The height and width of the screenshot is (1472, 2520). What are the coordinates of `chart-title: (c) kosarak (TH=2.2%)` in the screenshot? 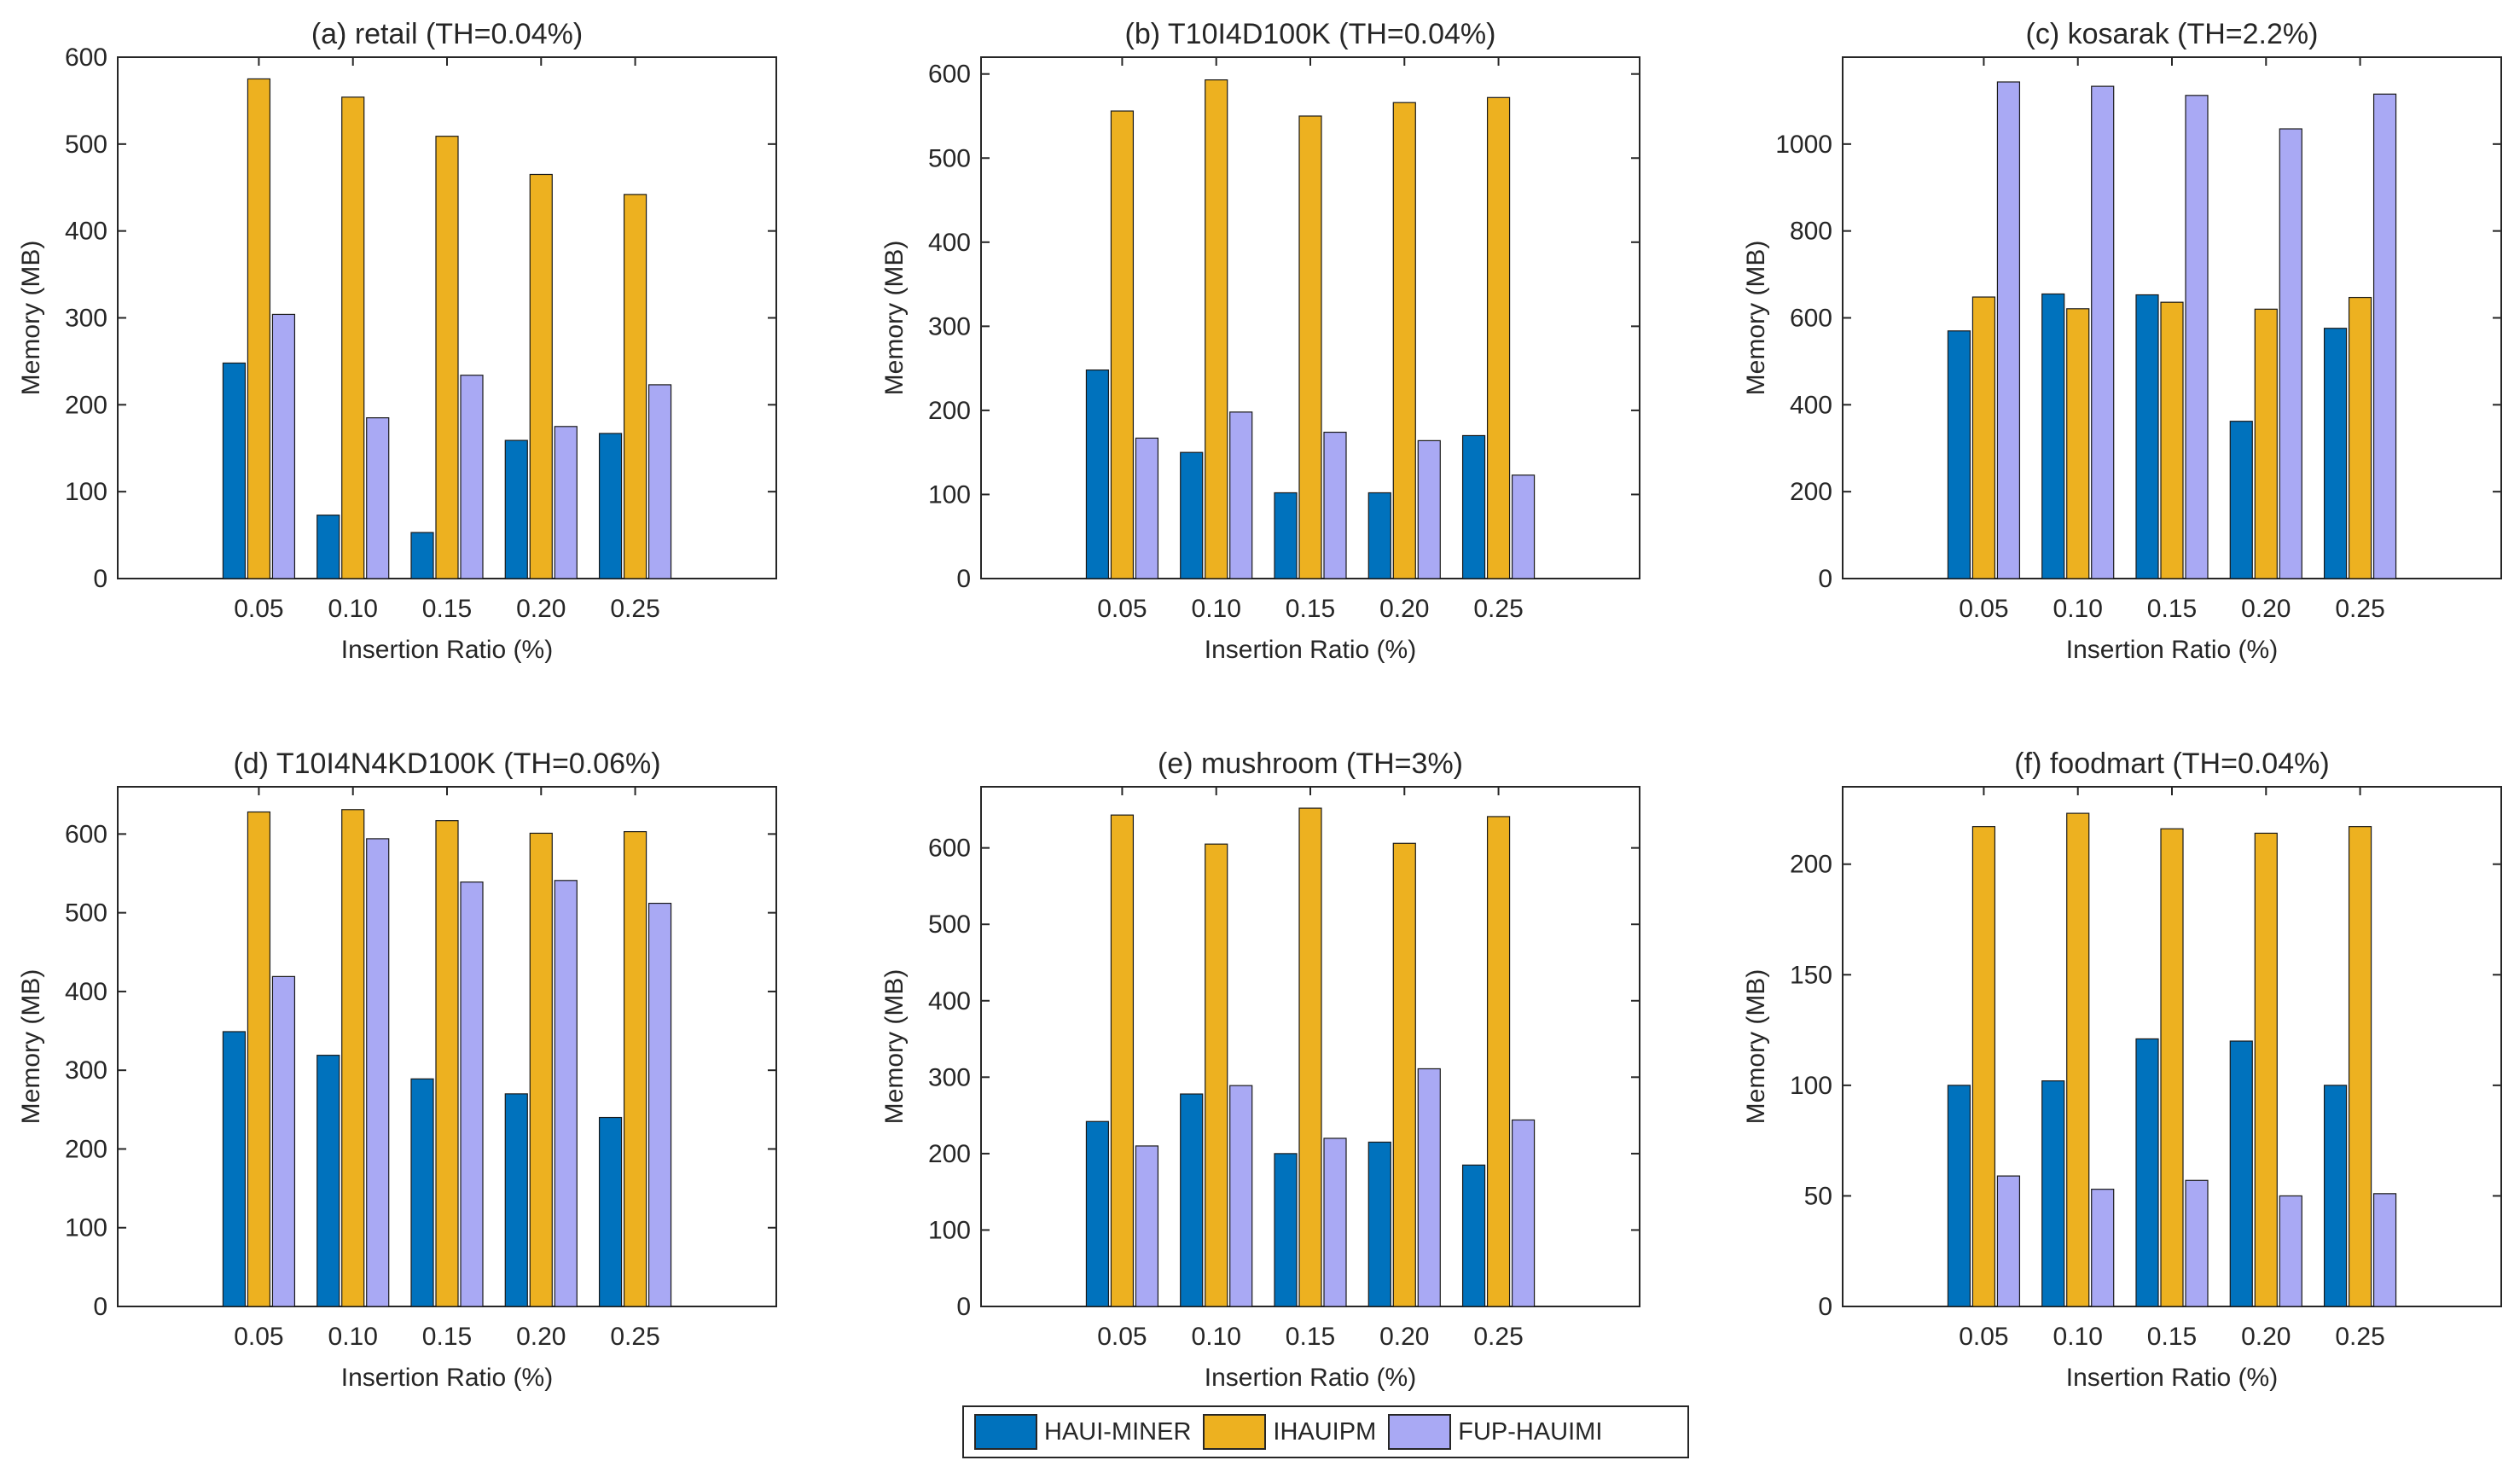 It's located at (2172, 34).